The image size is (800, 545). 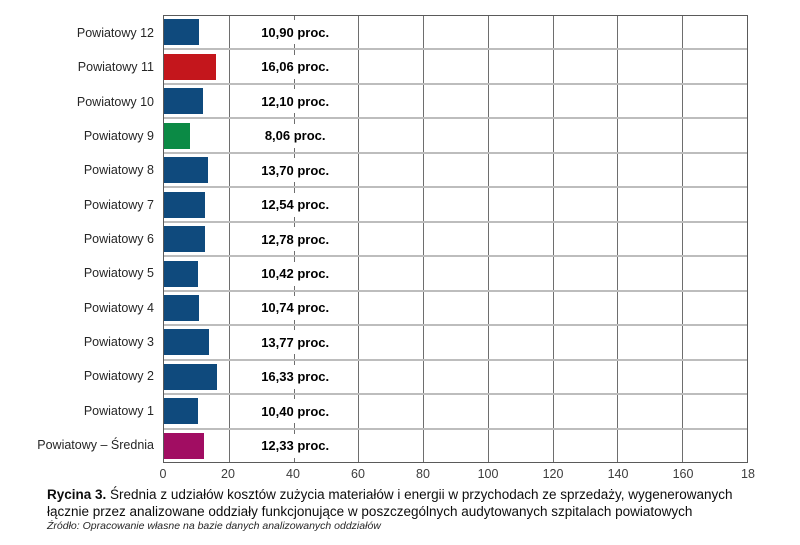 What do you see at coordinates (423, 474) in the screenshot?
I see `x-tick-label: 80` at bounding box center [423, 474].